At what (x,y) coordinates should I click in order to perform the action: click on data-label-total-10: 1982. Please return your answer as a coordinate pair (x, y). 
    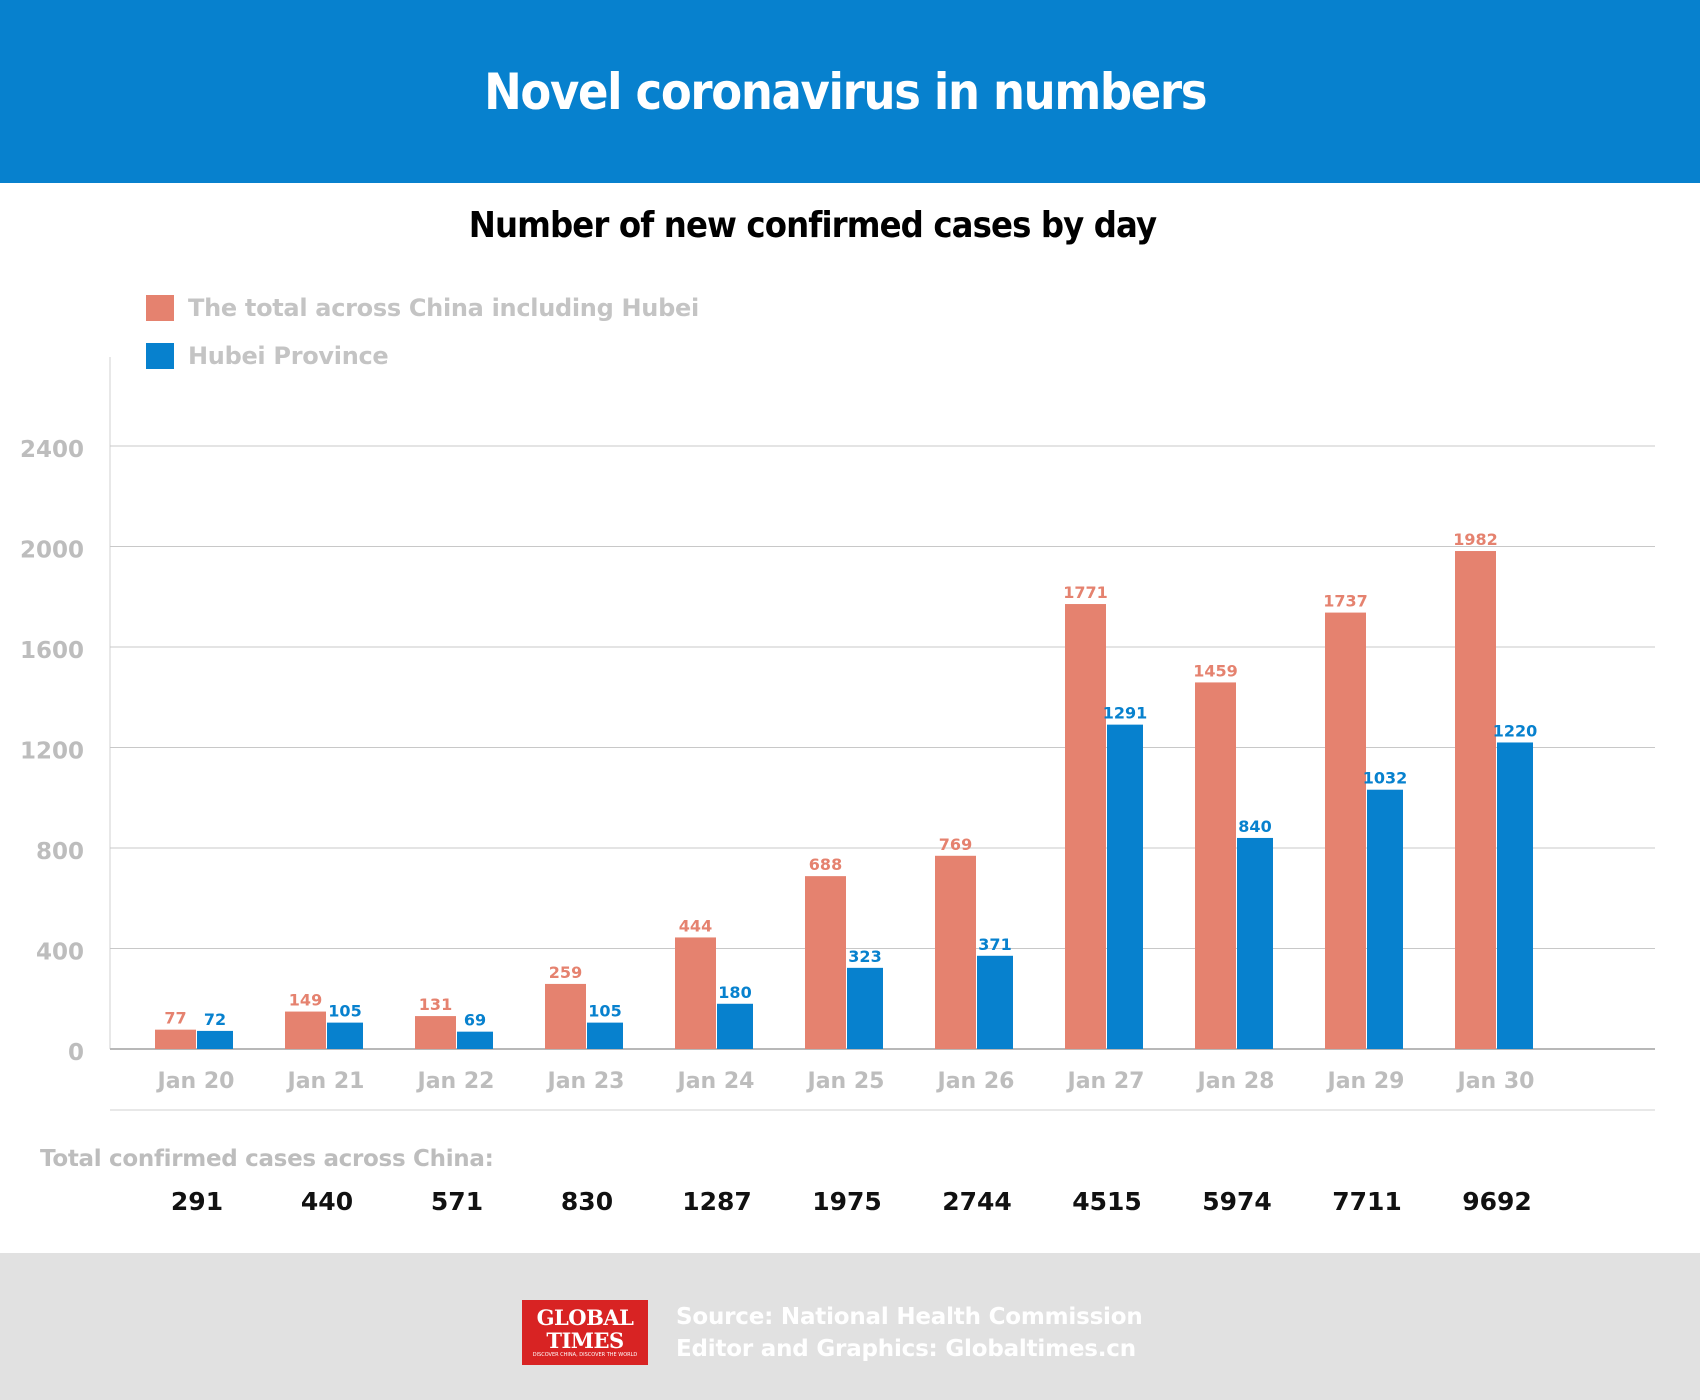
    Looking at the image, I should click on (1475, 539).